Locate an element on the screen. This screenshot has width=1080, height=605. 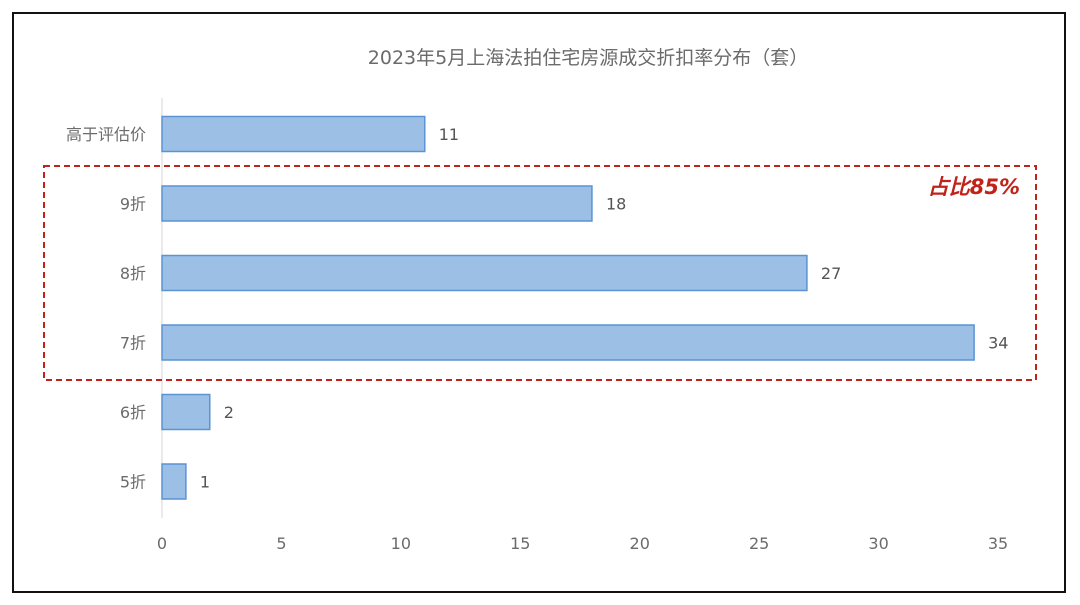
data-label: 2 is located at coordinates (229, 412).